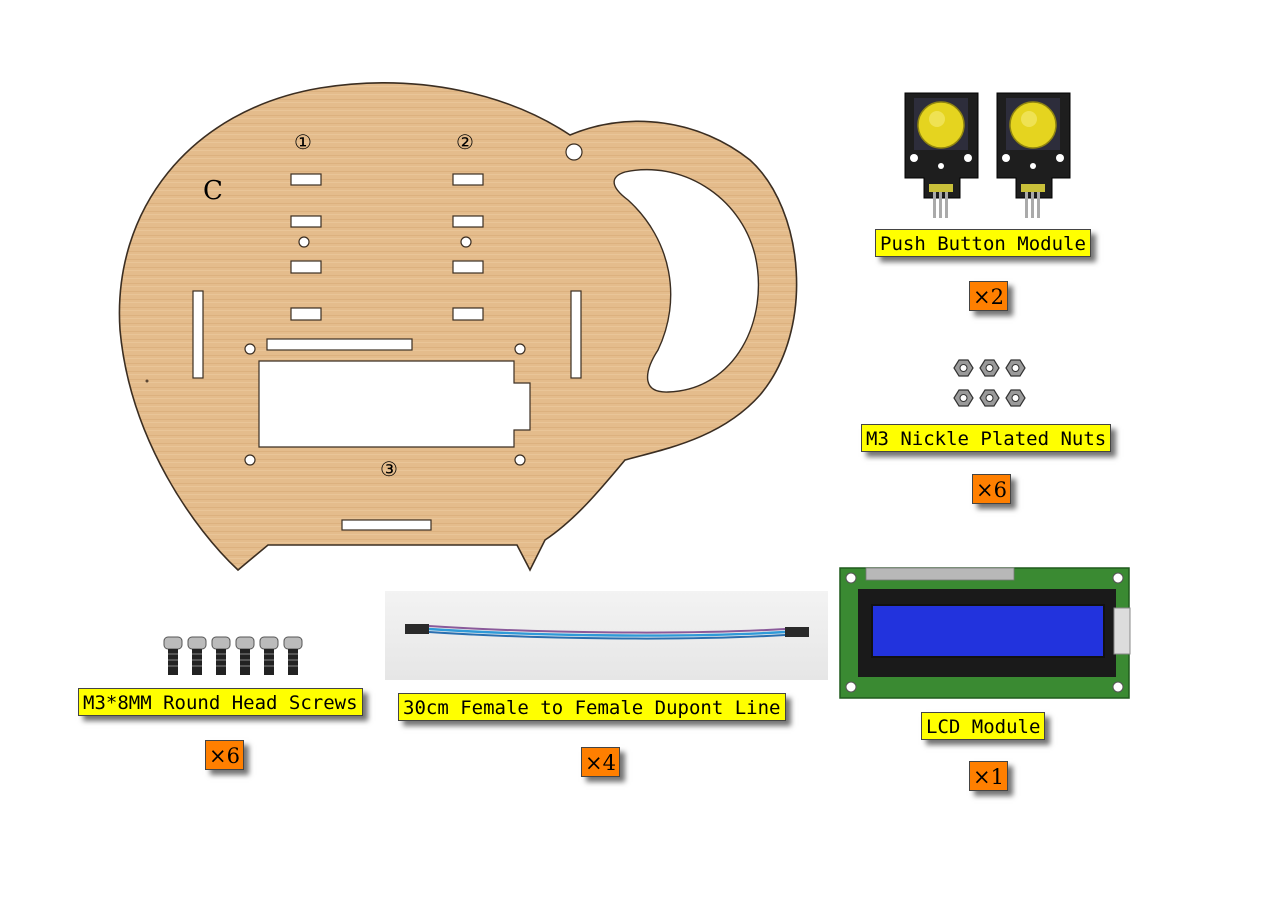 Image resolution: width=1280 pixels, height=905 pixels. What do you see at coordinates (987, 155) in the screenshot?
I see `push-button-modules-image` at bounding box center [987, 155].